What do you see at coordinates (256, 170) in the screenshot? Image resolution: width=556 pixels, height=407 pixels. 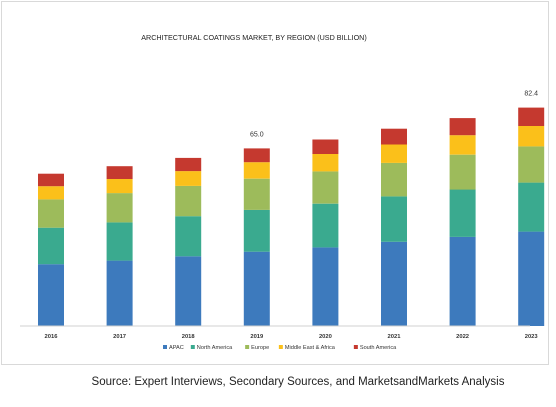 I see `bar-middle-east-africa-2019` at bounding box center [256, 170].